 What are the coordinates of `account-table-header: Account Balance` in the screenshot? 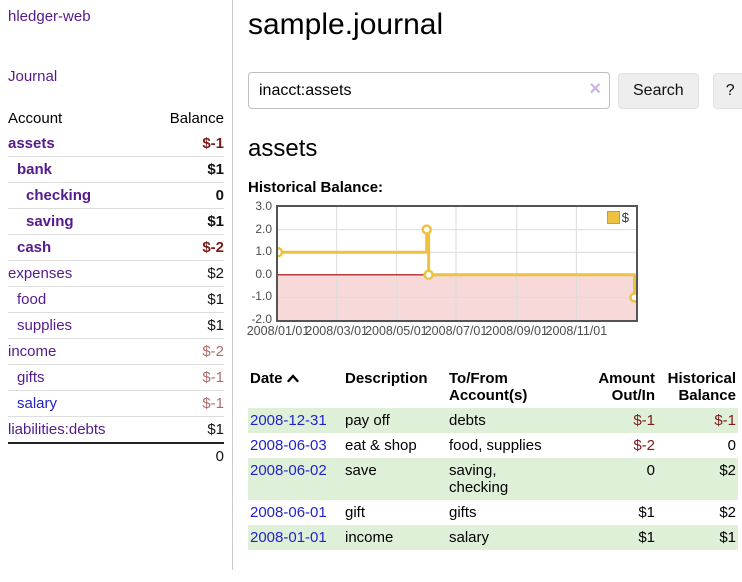 It's located at (116, 118).